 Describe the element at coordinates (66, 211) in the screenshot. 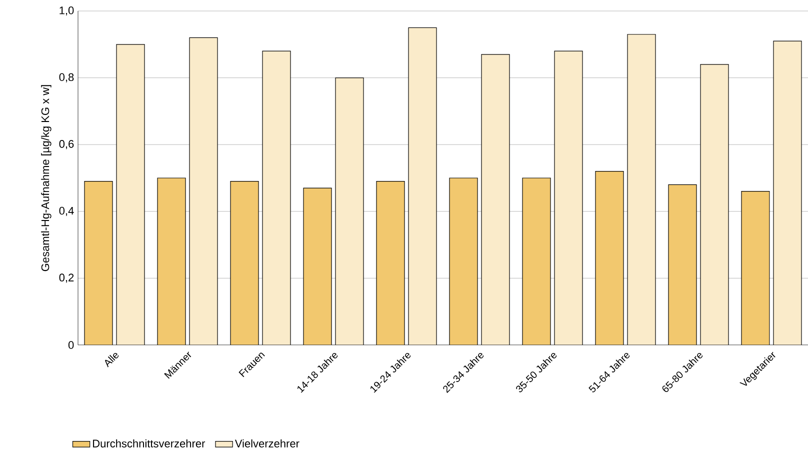

I see `y-tick-label: 0,4` at that location.